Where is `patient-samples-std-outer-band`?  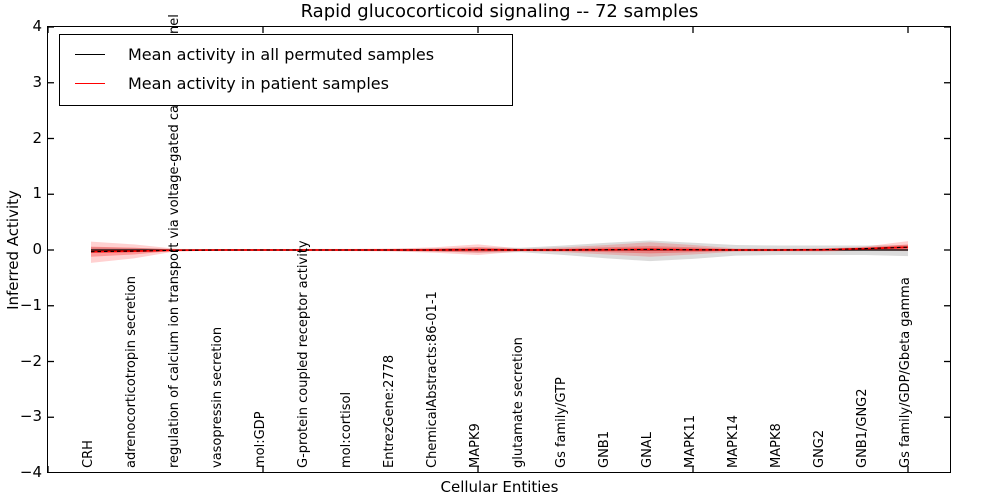
patient-samples-std-outer-band is located at coordinates (499, 252).